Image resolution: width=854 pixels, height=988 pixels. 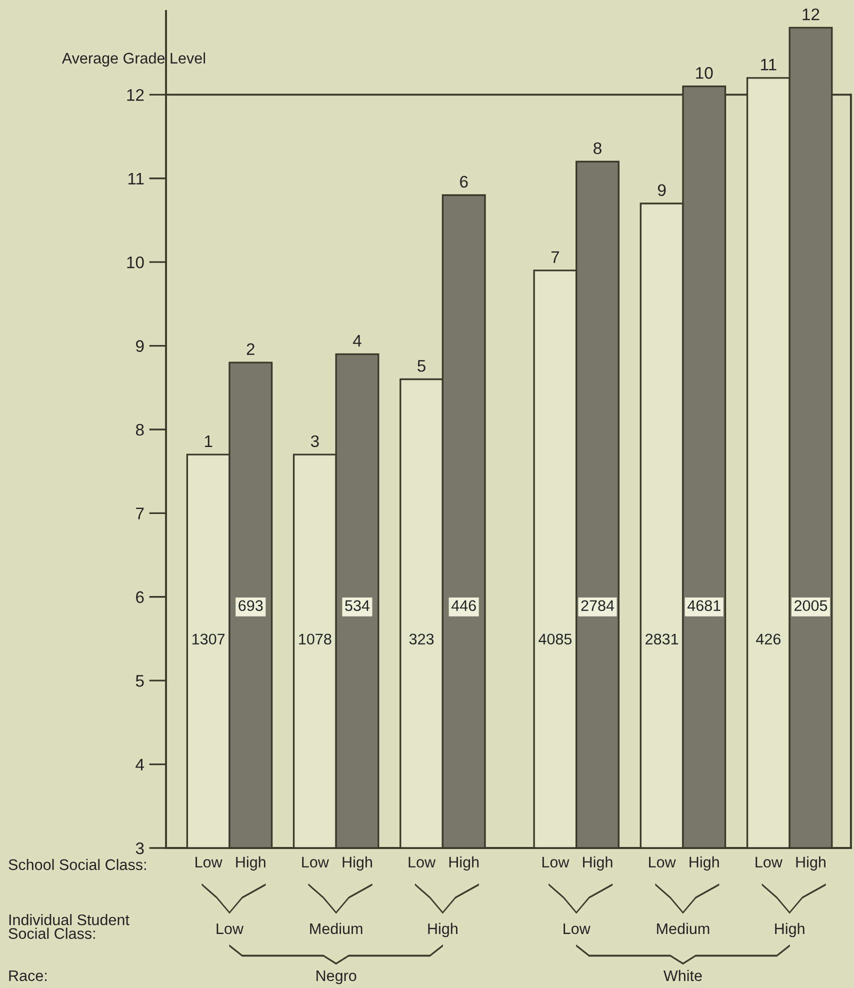 I want to click on annotation: 323, so click(x=421, y=639).